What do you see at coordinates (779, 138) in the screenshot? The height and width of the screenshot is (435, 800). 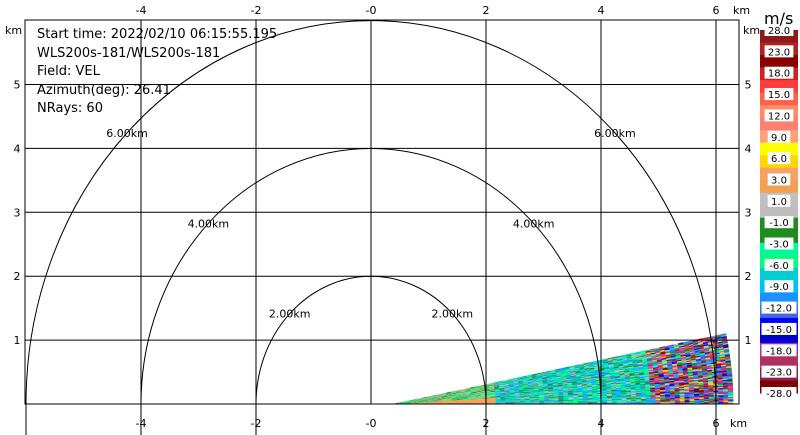 I see `colorbar-label: 9.0` at bounding box center [779, 138].